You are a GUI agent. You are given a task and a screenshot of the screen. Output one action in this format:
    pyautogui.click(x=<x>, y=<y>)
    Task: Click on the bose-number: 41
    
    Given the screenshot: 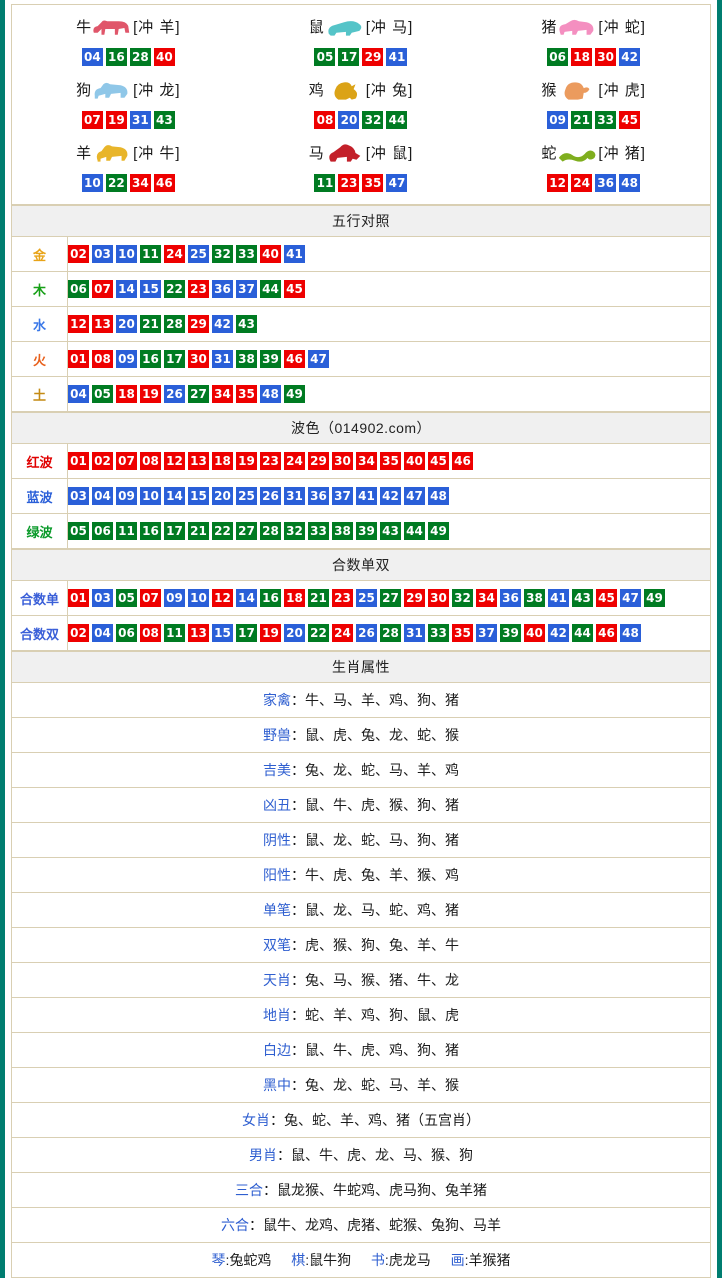 What is the action you would take?
    pyautogui.click(x=366, y=496)
    